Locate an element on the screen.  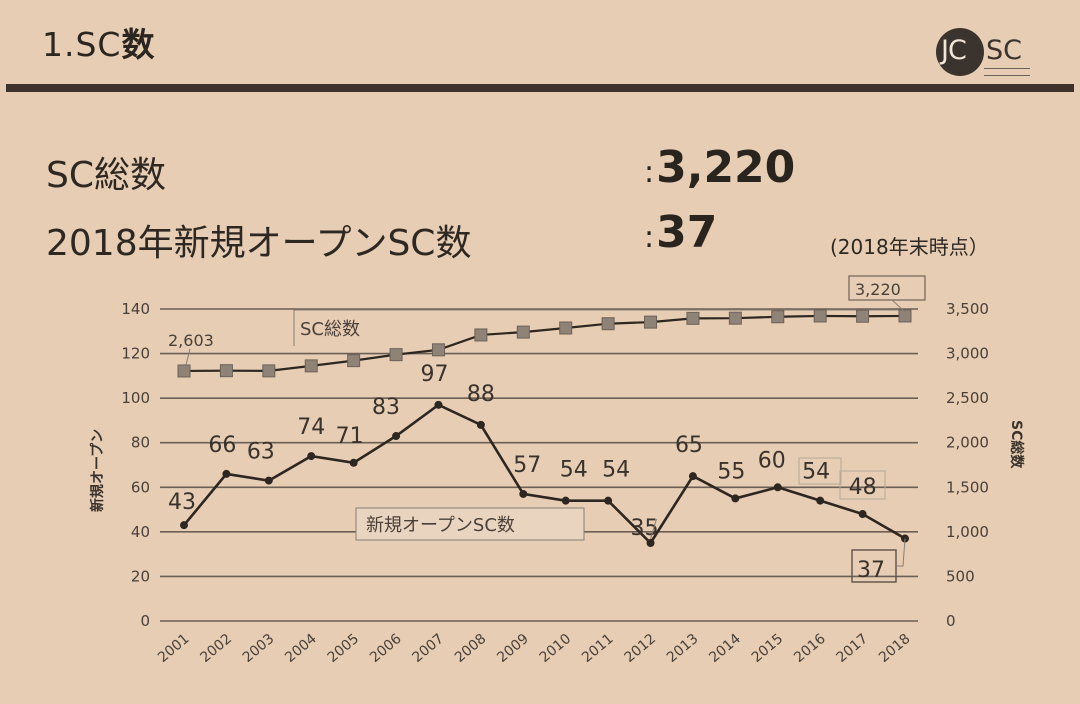
x-tick-label: 2006 is located at coordinates (386, 648).